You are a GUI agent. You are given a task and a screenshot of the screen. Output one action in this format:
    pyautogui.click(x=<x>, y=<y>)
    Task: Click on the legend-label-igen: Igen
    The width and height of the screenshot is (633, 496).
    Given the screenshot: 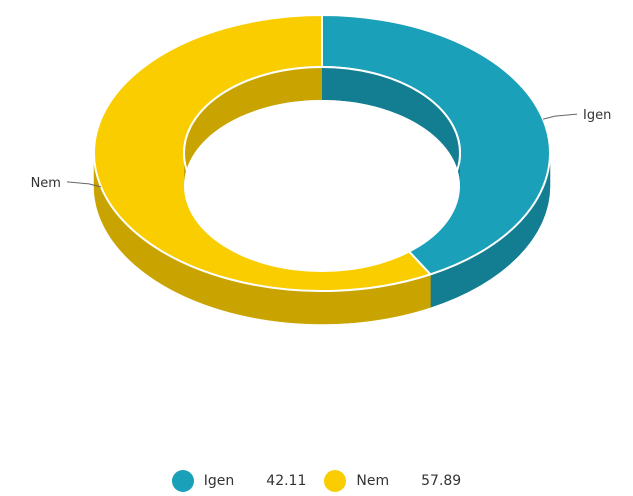 What is the action you would take?
    pyautogui.click(x=219, y=481)
    